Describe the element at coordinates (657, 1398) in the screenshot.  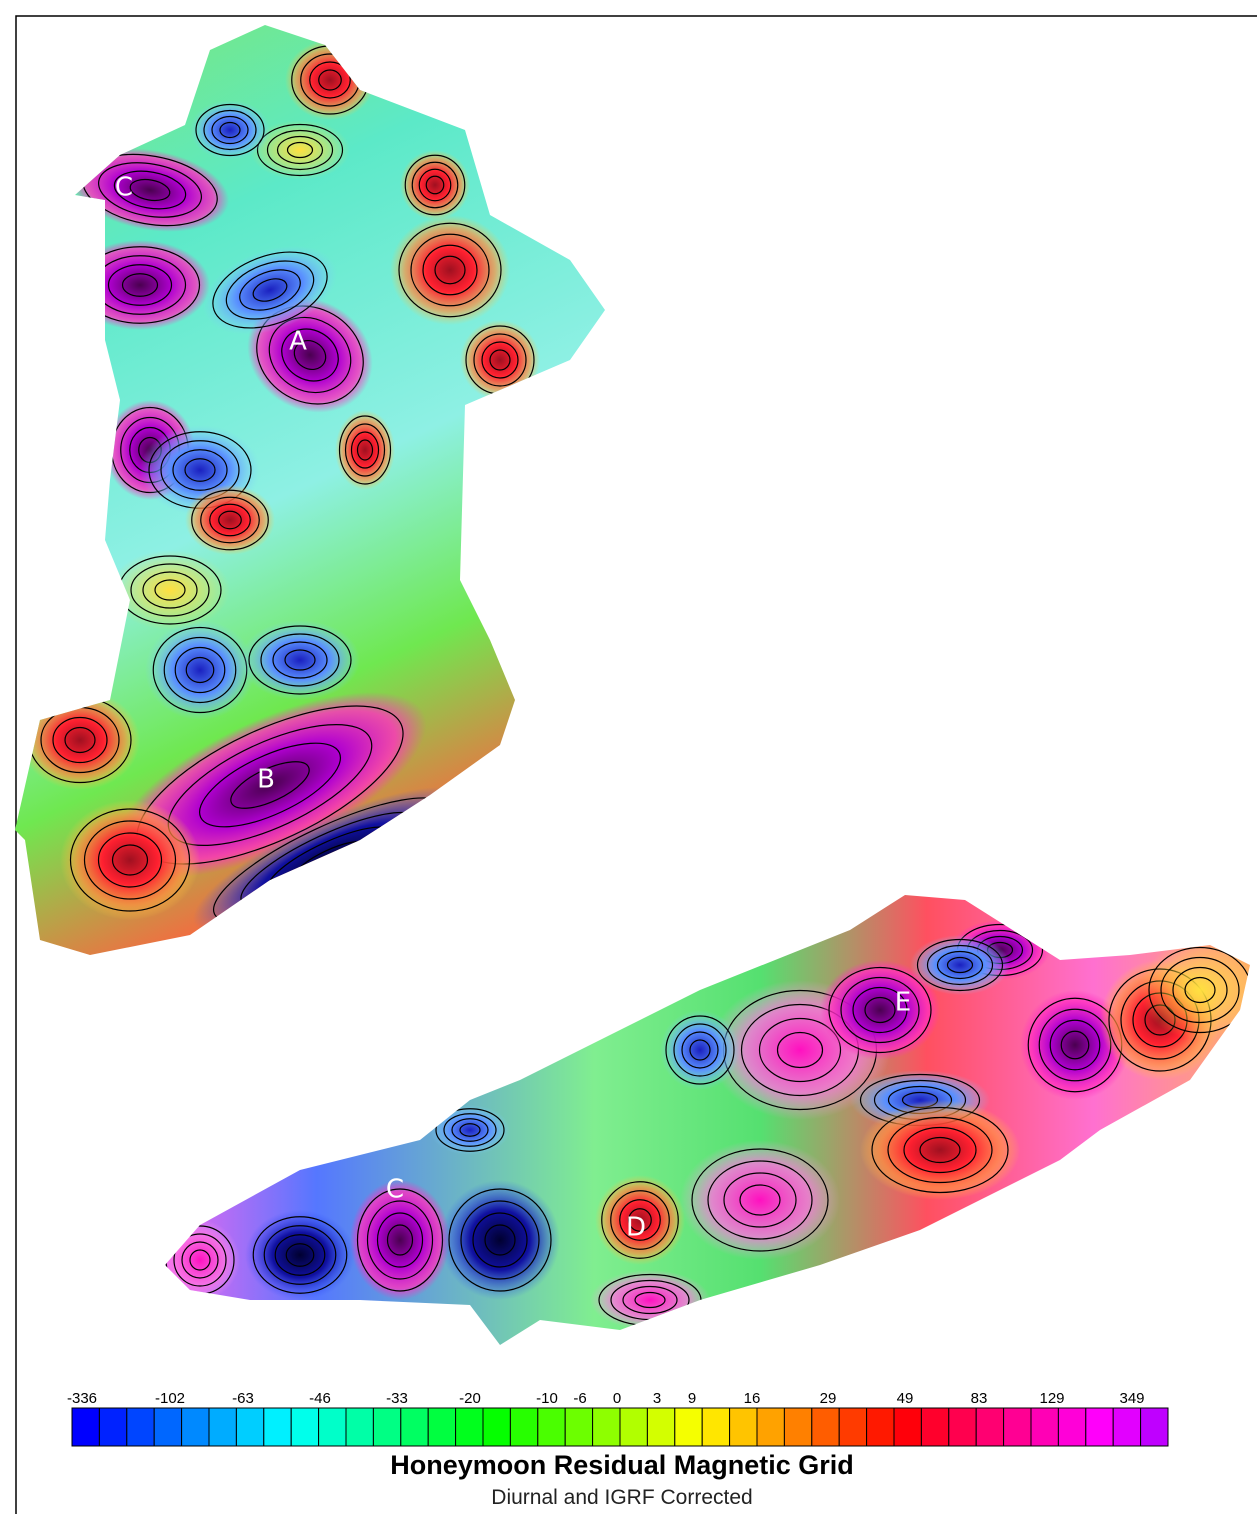
I see `colorbar-tick-label: 3` at that location.